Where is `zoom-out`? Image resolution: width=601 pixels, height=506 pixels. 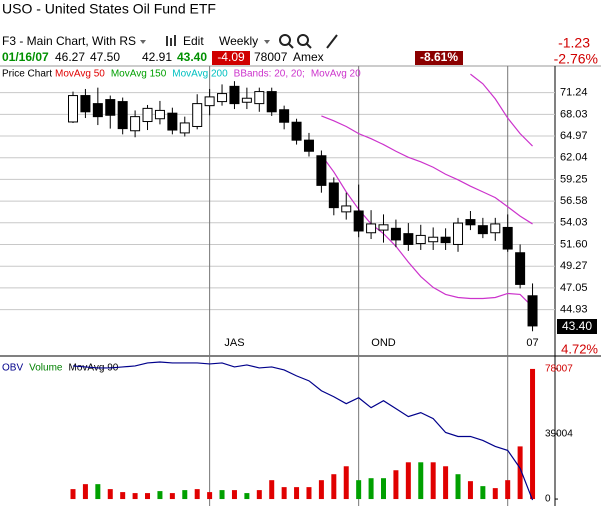
zoom-out is located at coordinates (304, 41).